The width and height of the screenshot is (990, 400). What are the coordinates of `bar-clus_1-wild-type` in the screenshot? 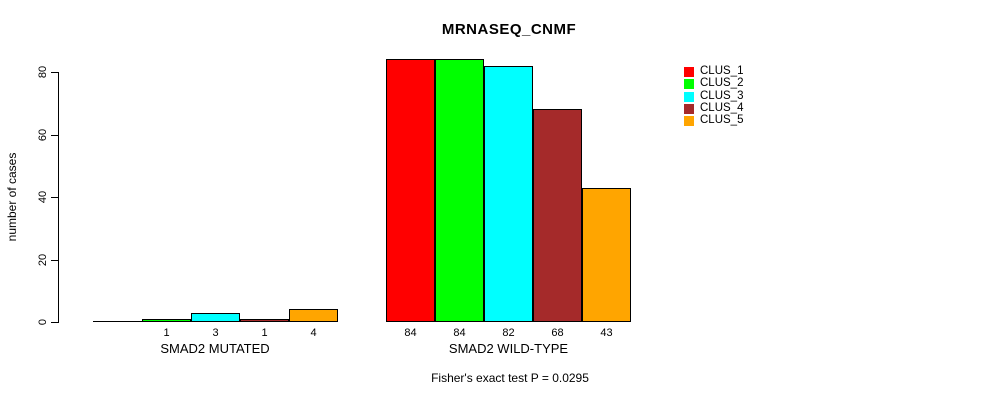 It's located at (410, 190).